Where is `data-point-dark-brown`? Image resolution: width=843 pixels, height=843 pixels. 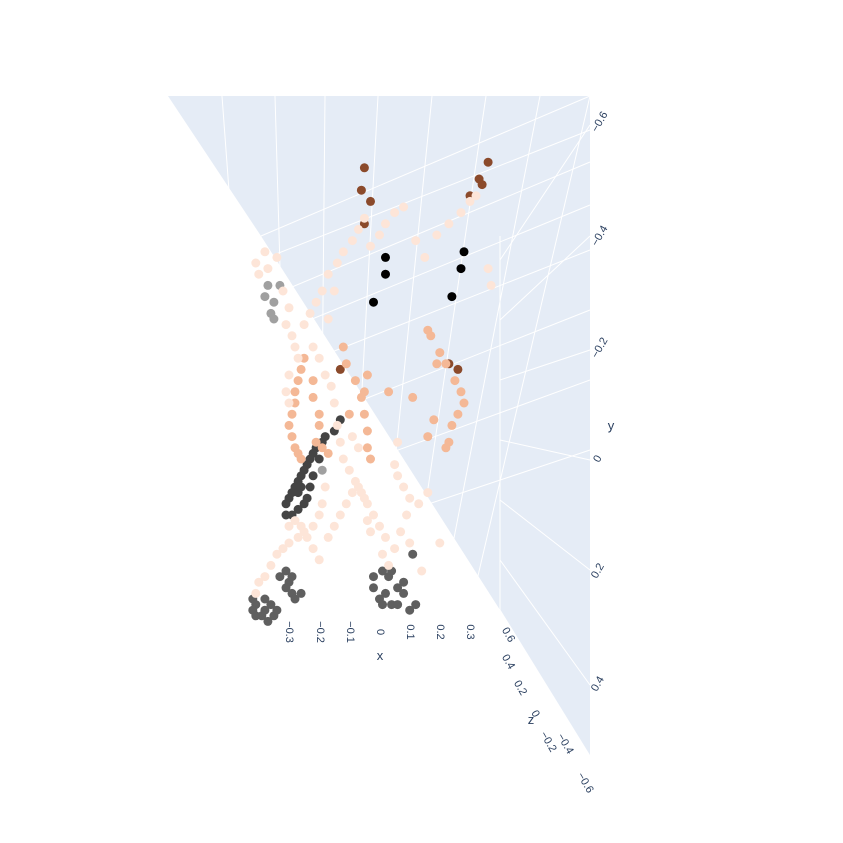 data-point-dark-brown is located at coordinates (482, 185).